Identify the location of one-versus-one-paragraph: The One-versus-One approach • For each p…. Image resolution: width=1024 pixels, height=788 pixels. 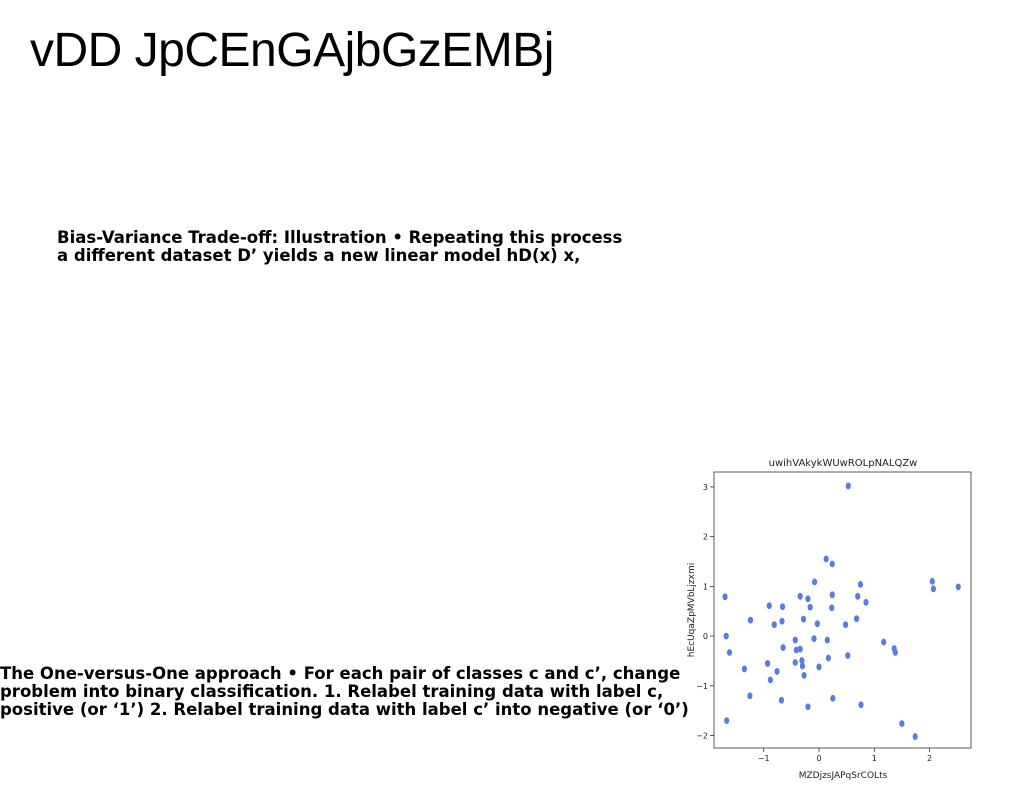
(344, 691).